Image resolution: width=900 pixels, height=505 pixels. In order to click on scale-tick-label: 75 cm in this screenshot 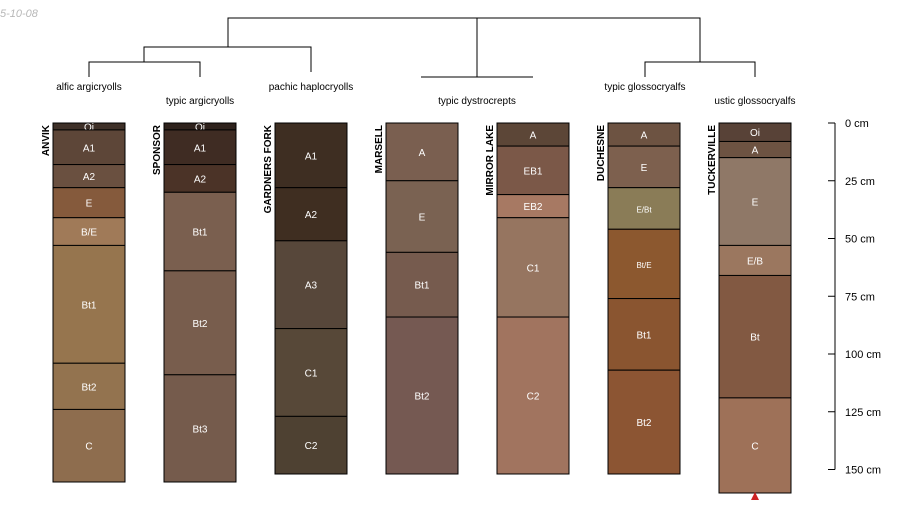, I will do `click(860, 297)`.